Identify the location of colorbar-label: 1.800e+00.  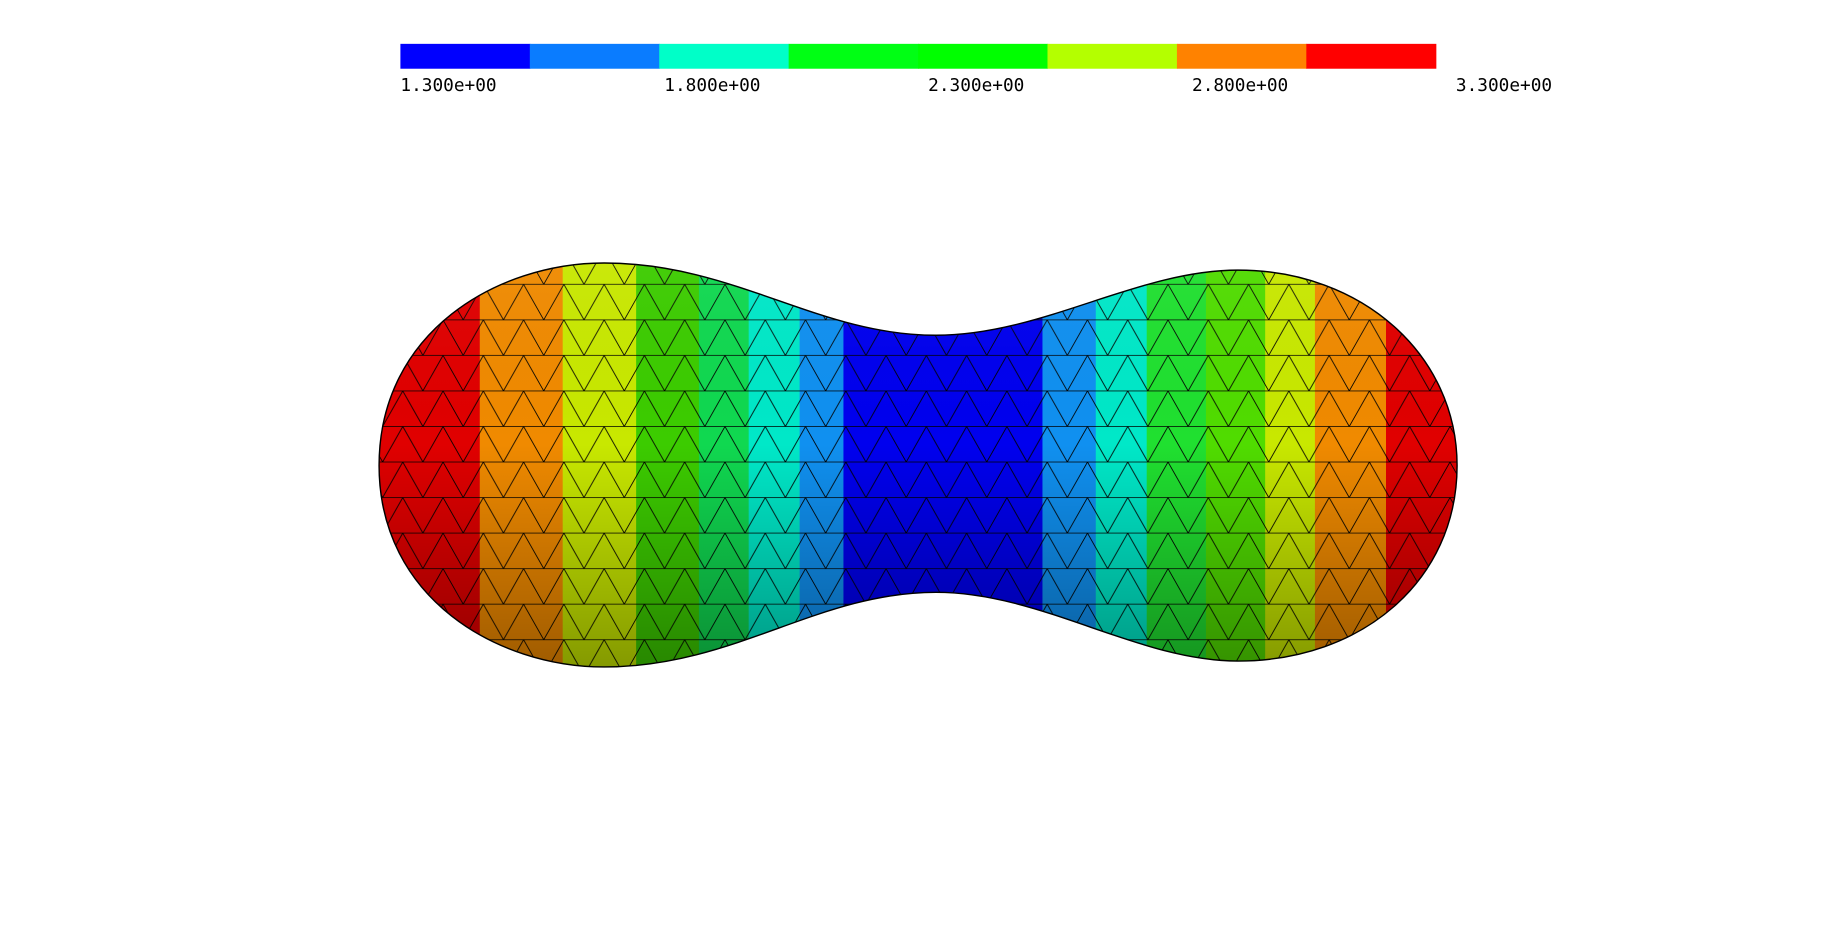
(712, 86).